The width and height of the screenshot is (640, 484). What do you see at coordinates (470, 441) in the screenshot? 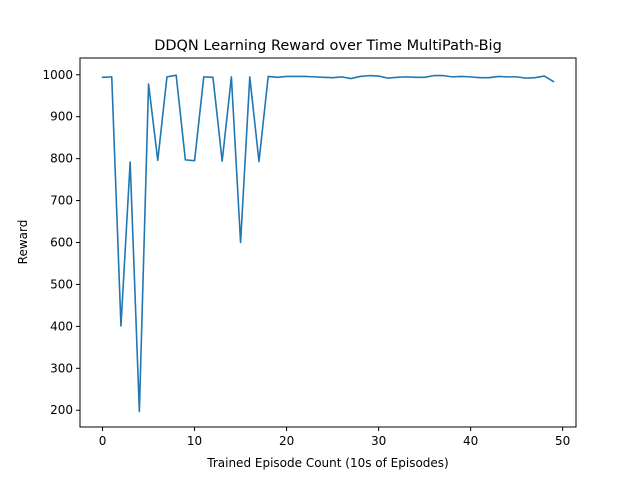
I see `x-tick-label: 40` at bounding box center [470, 441].